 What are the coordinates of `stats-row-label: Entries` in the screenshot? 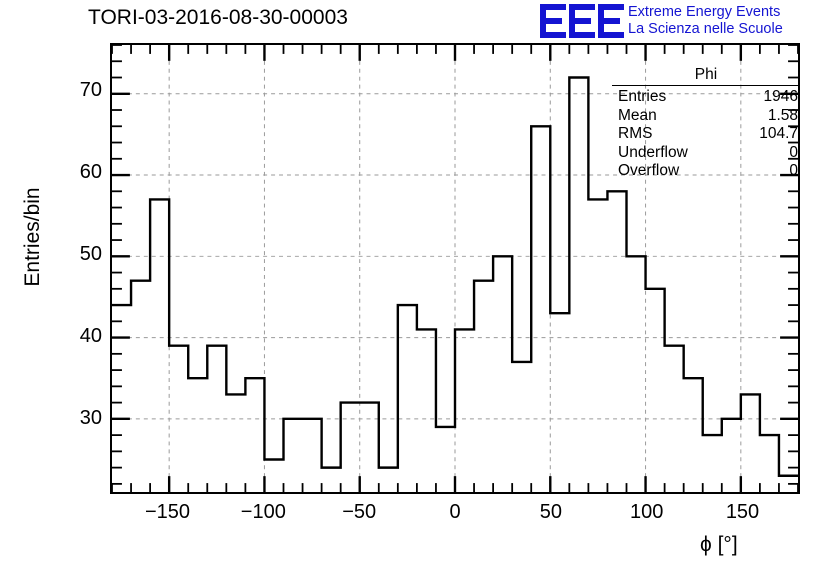 It's located at (642, 96).